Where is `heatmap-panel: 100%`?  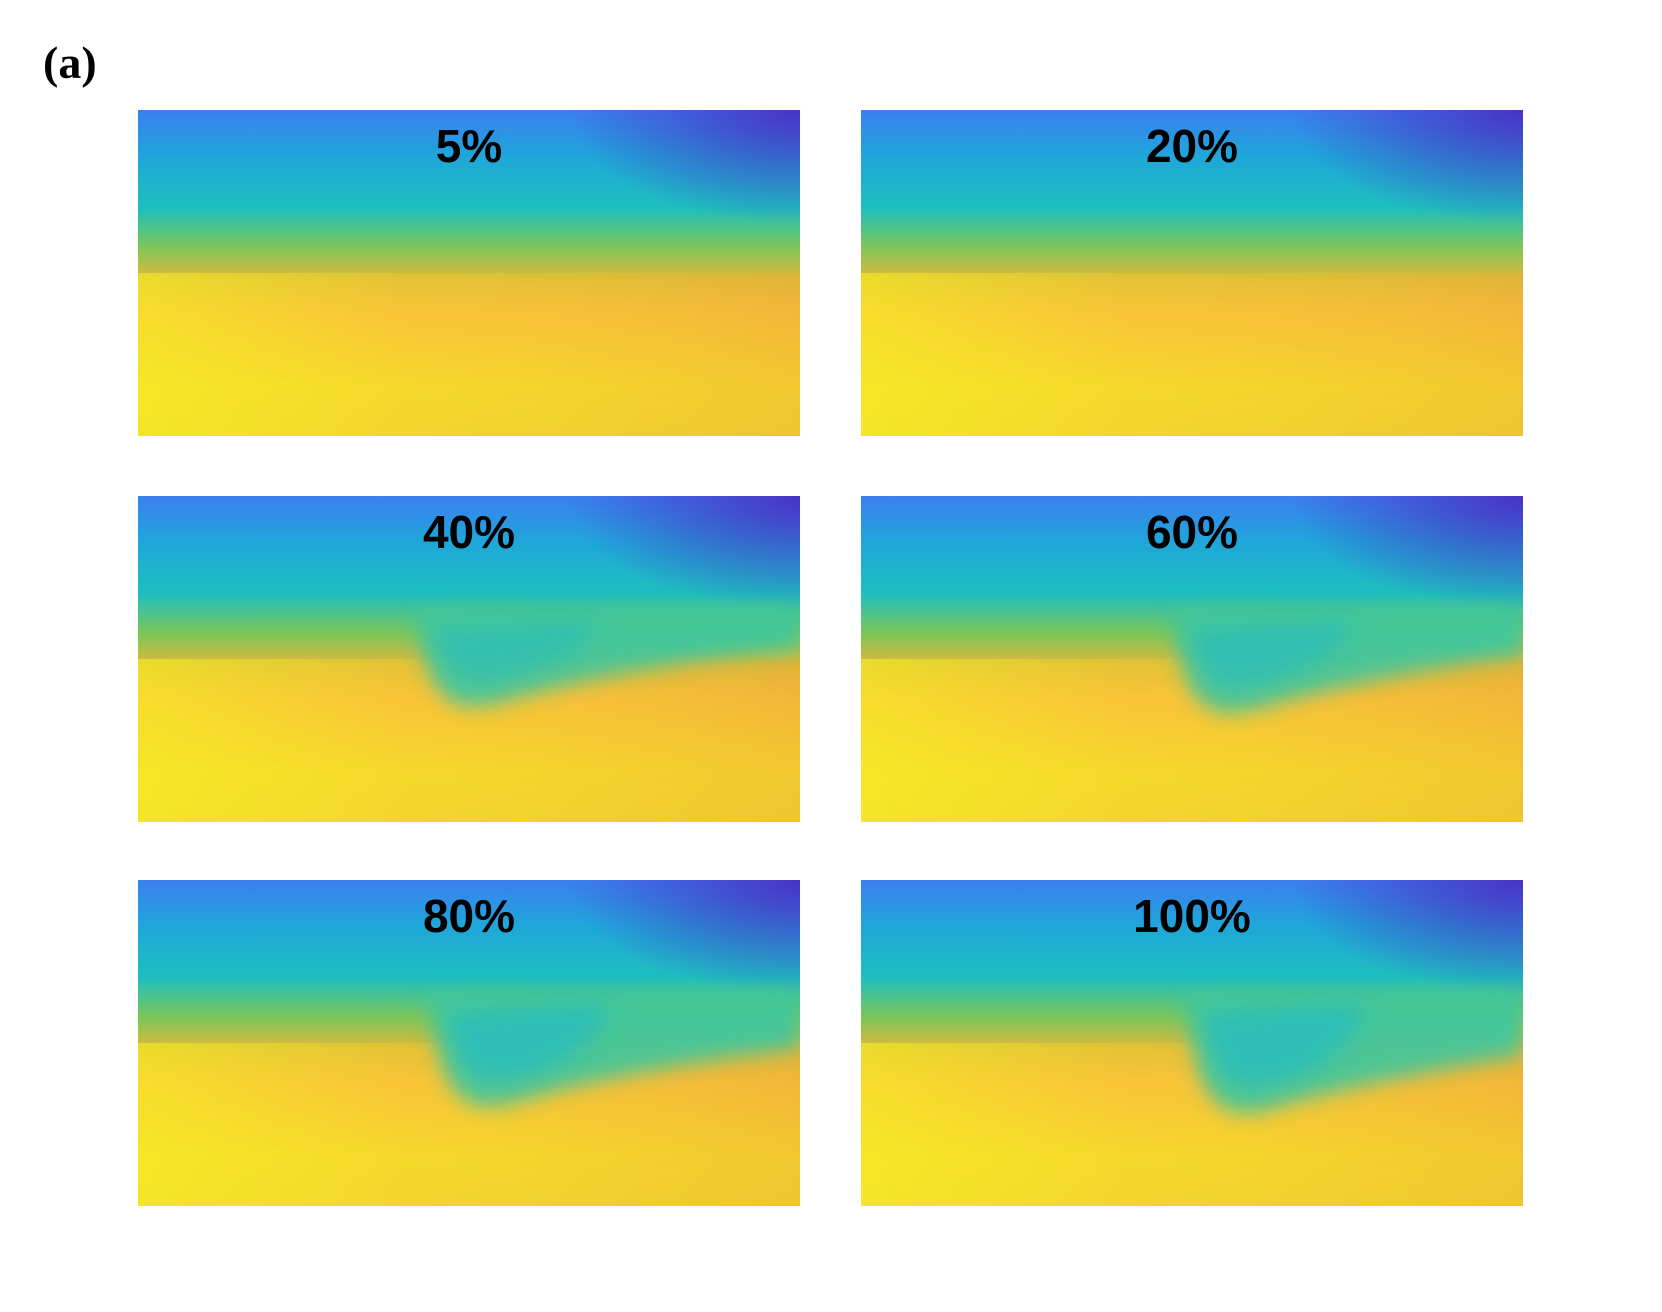 heatmap-panel: 100% is located at coordinates (1192, 1043).